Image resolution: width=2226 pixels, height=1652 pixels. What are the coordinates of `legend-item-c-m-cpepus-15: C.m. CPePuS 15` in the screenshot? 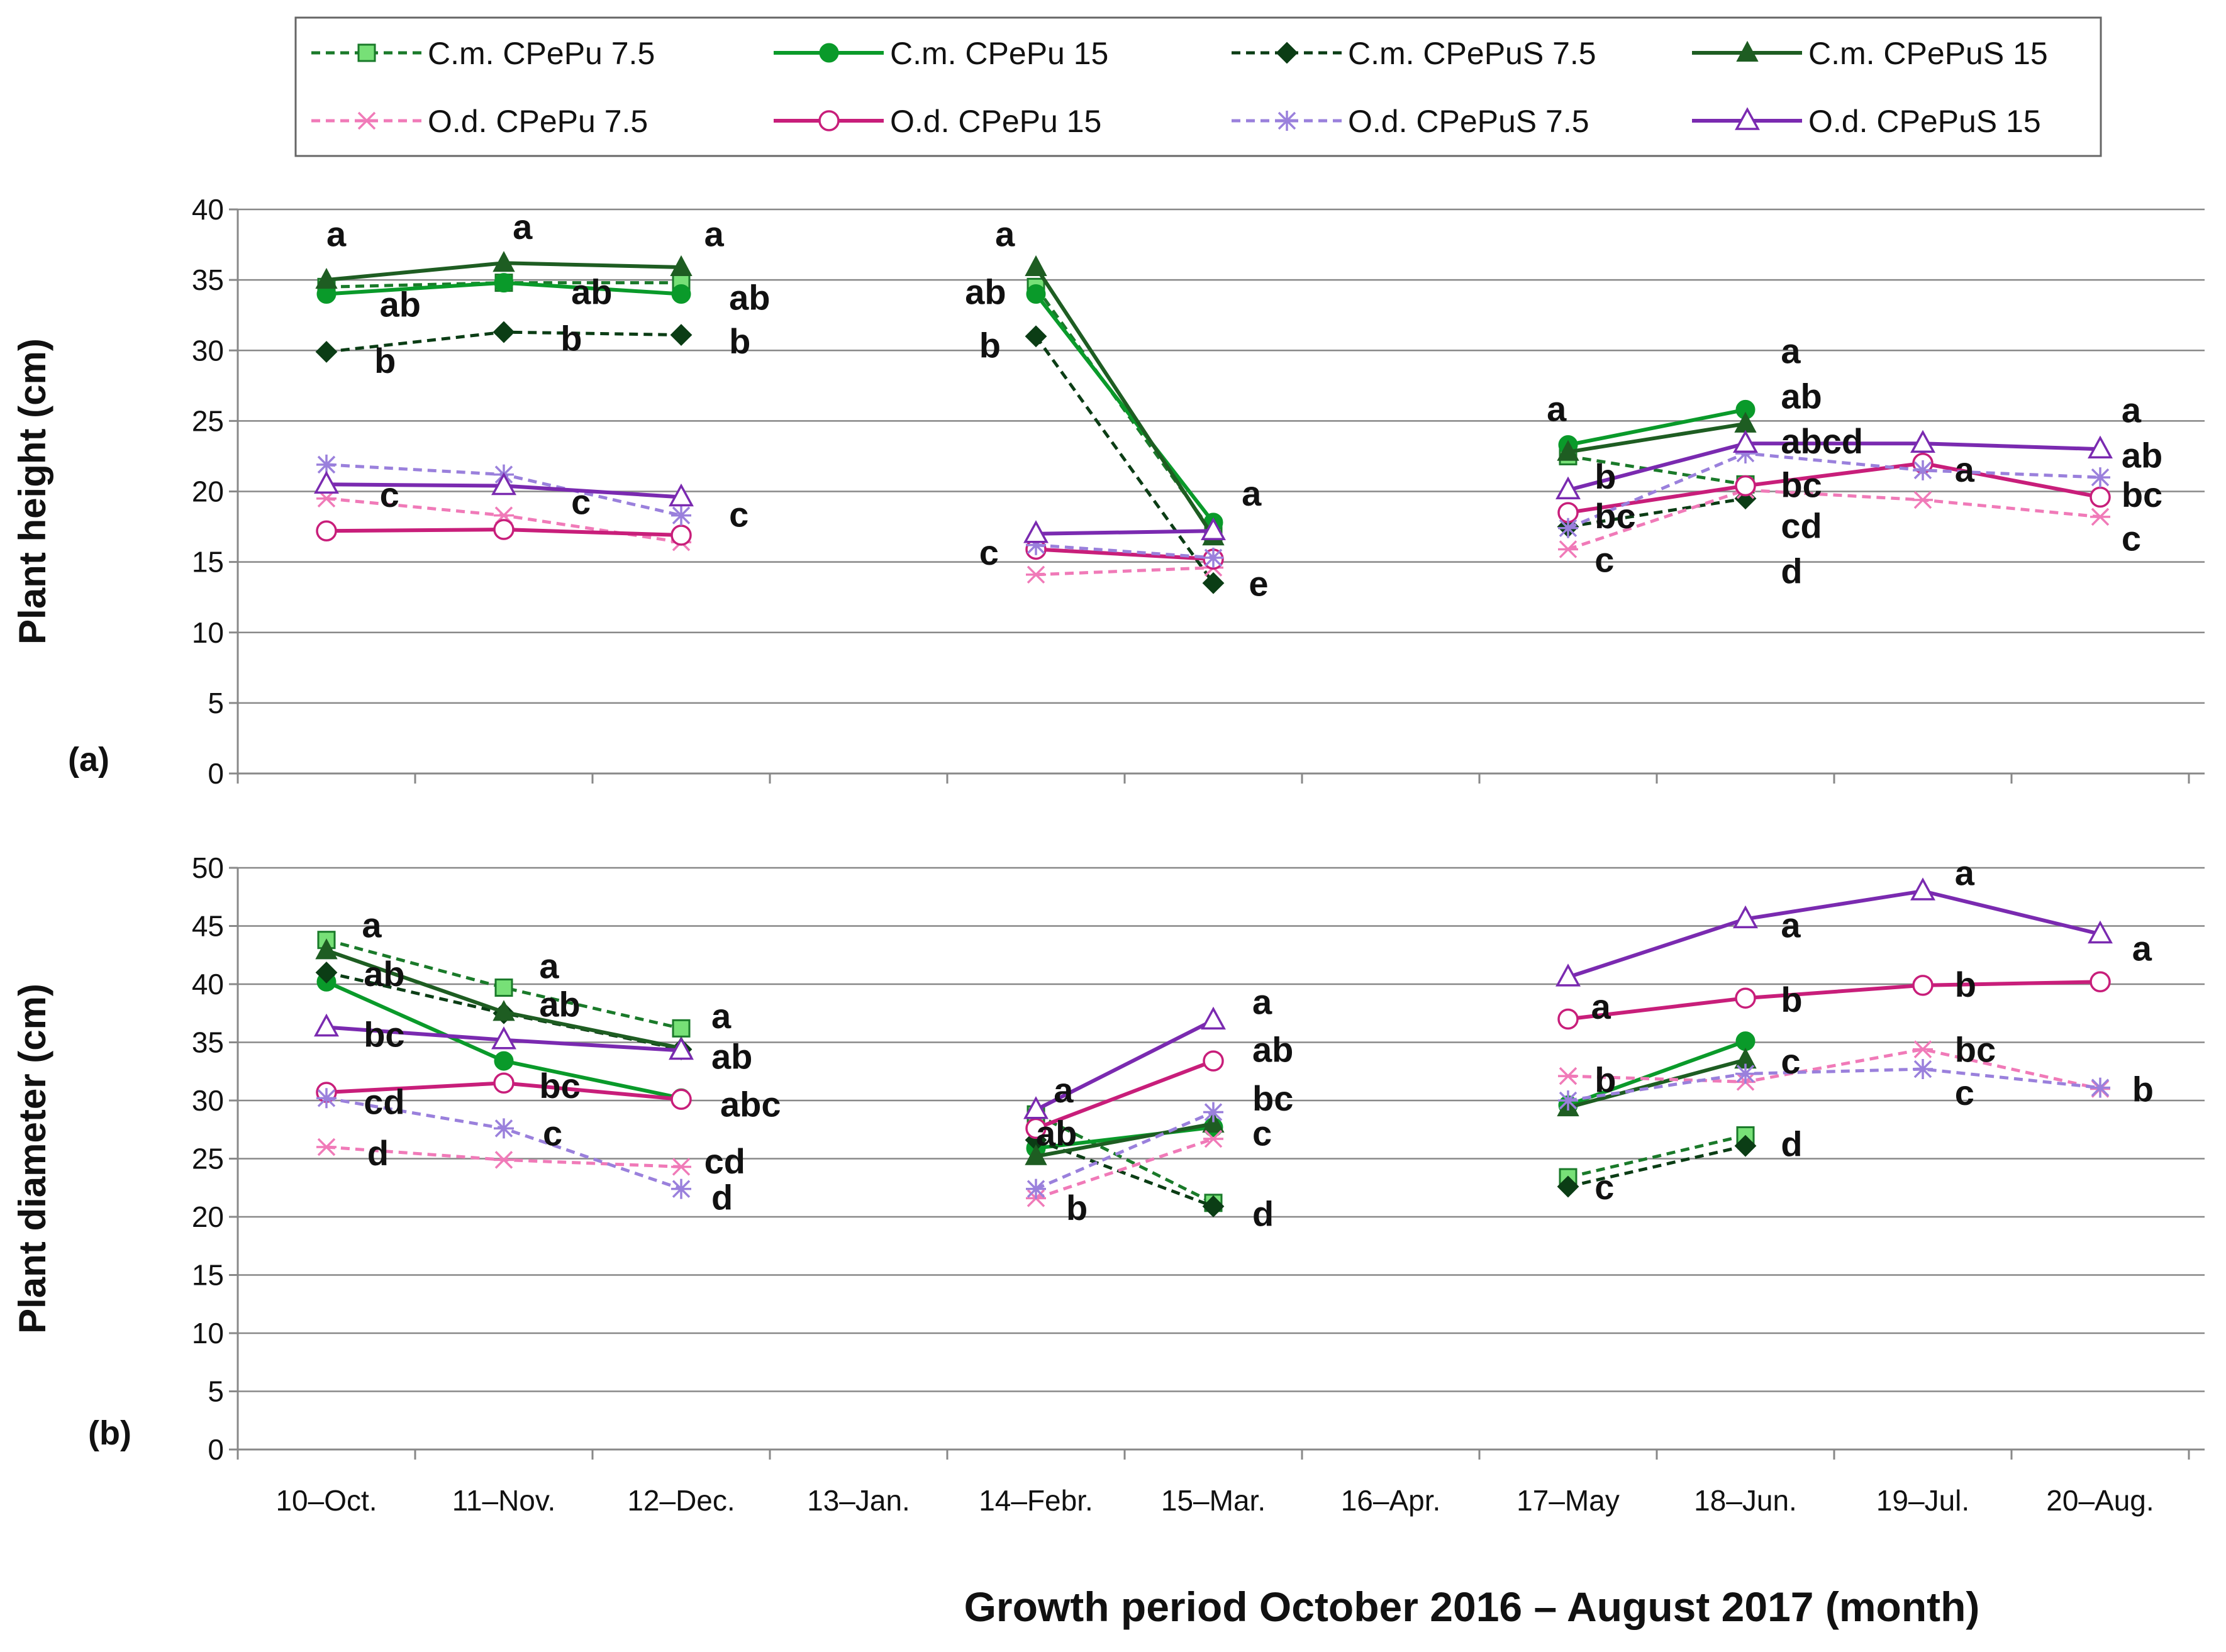 It's located at (1870, 54).